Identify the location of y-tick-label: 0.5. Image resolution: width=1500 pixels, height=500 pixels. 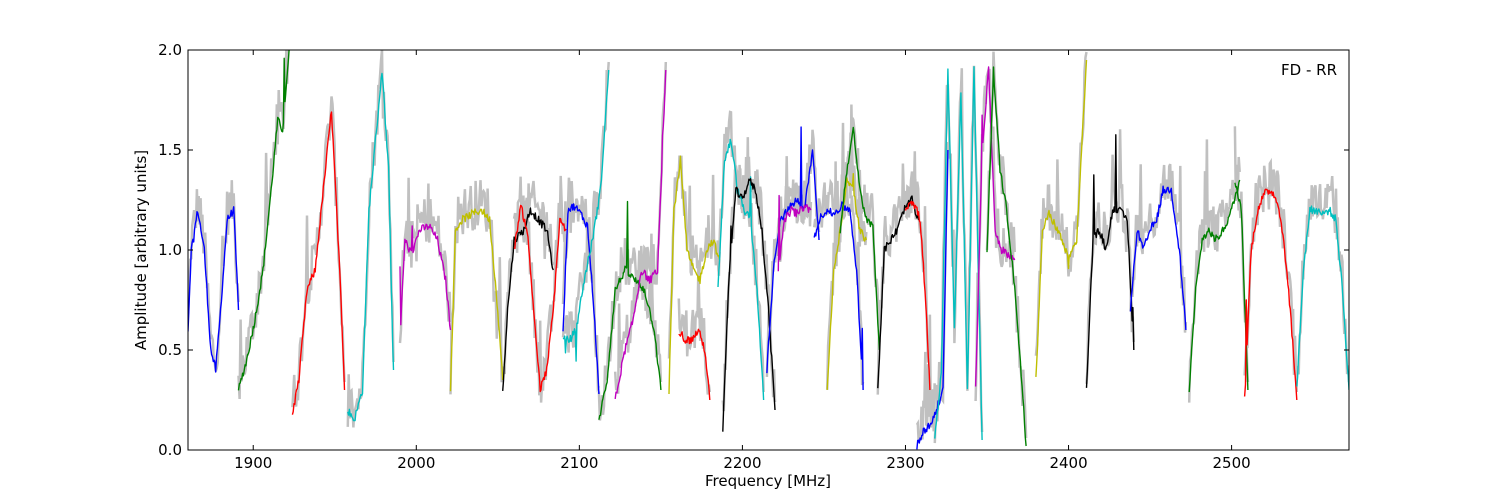
(170, 350).